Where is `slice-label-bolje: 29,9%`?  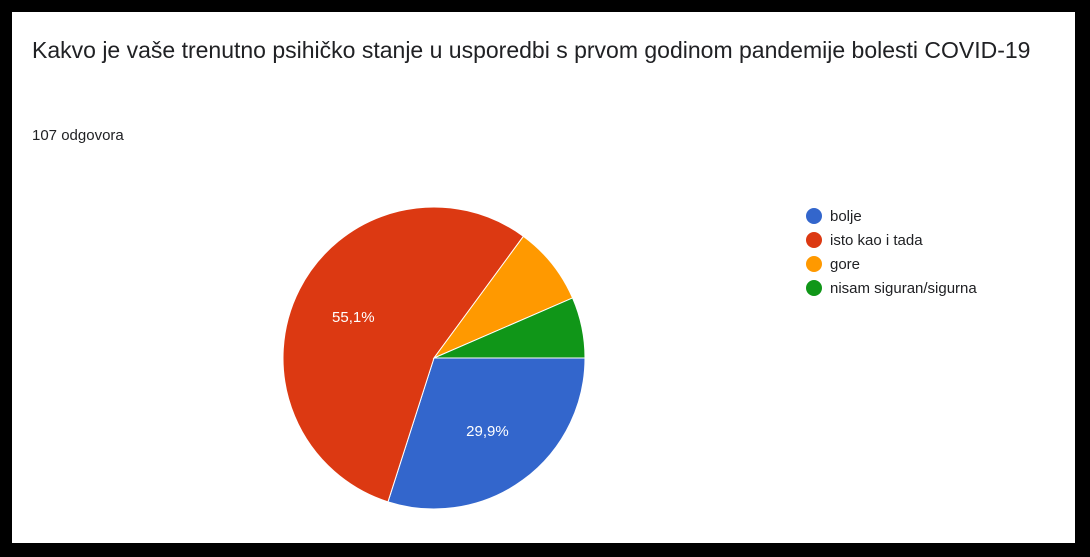 slice-label-bolje: 29,9% is located at coordinates (487, 431).